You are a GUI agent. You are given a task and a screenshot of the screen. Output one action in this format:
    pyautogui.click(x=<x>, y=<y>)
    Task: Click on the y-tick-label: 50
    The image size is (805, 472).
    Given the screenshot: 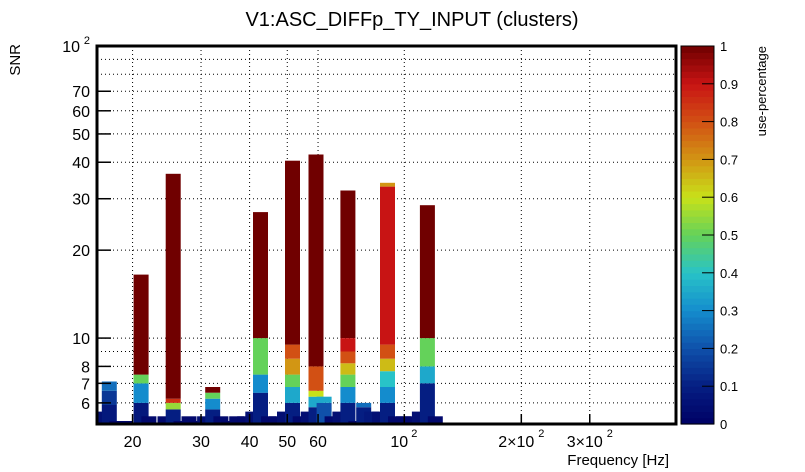 What is the action you would take?
    pyautogui.click(x=81, y=135)
    